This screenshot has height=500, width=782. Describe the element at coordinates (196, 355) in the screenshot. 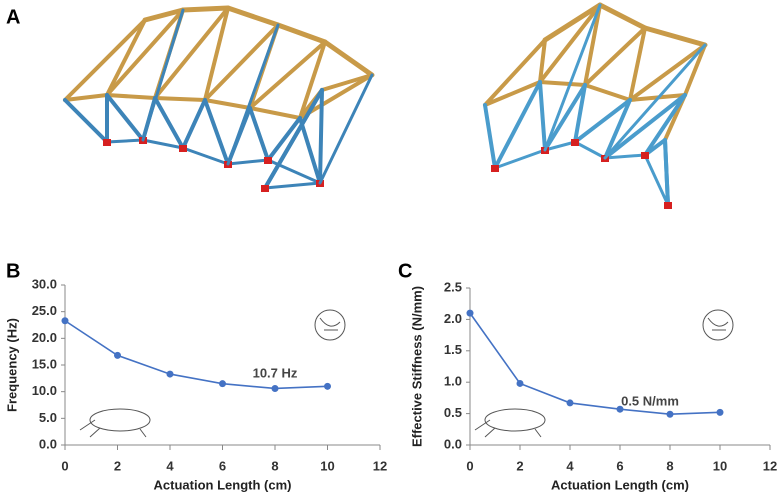

I see `data-line` at that location.